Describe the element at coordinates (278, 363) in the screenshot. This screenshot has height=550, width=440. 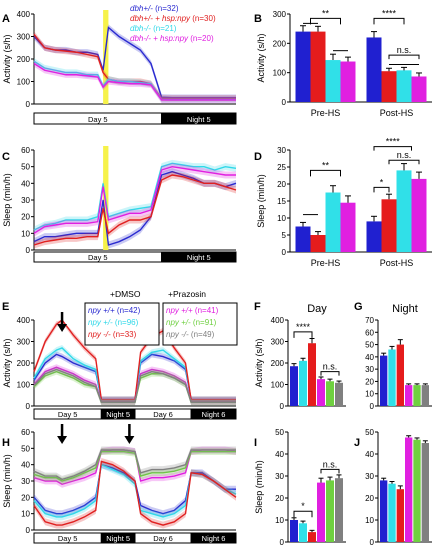
I see `F-y-tick-label: 200` at that location.